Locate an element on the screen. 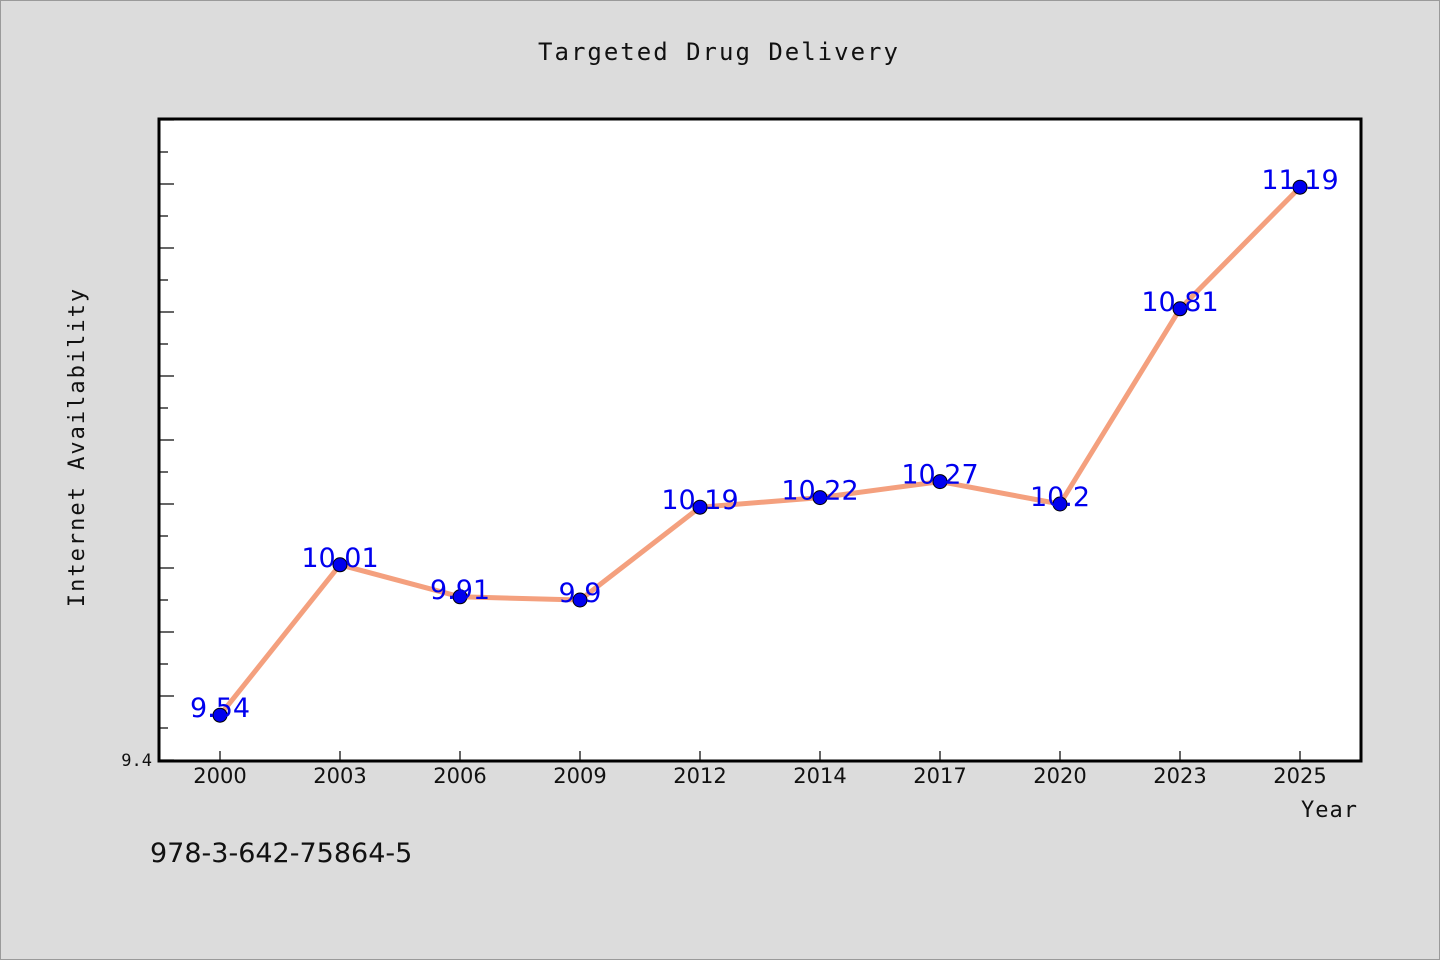 This screenshot has height=960, width=1440. data-label-2025: 11.19 is located at coordinates (1299, 180).